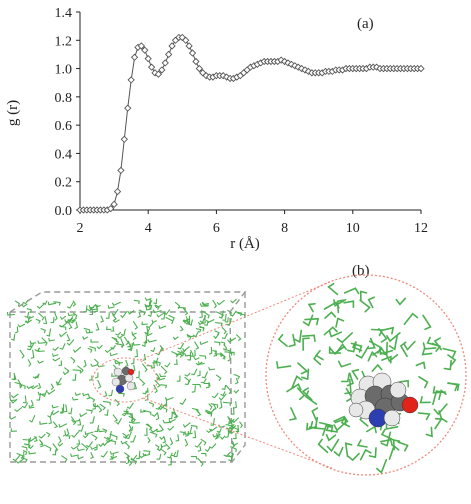  What do you see at coordinates (252, 223) in the screenshot?
I see `x-tick-group: 2 4 6 8 10 12` at bounding box center [252, 223].